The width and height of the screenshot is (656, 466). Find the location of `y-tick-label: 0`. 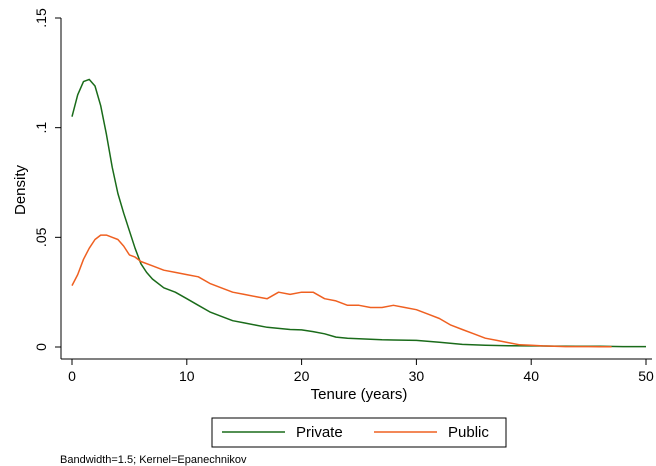

y-tick-label: 0 is located at coordinates (41, 347).